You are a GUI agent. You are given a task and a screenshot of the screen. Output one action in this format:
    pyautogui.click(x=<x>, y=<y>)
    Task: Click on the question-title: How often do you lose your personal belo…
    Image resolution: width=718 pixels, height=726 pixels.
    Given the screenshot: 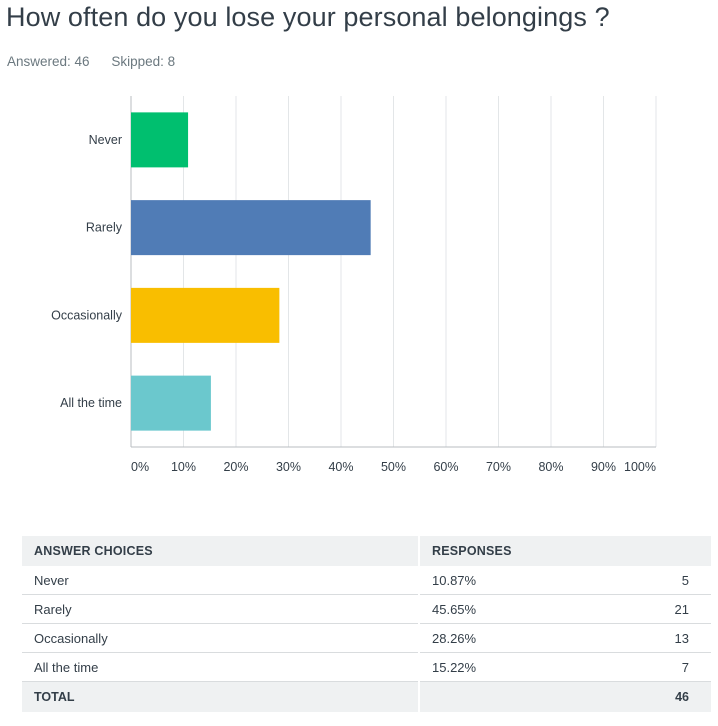 What is the action you would take?
    pyautogui.click(x=308, y=17)
    